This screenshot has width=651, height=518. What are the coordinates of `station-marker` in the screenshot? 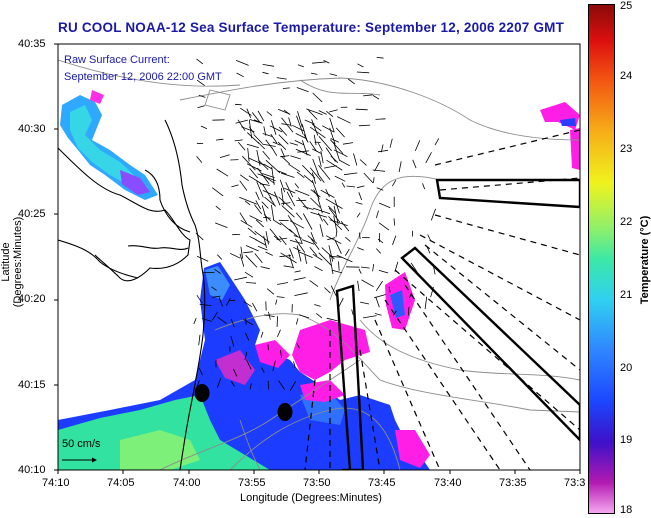 It's located at (202, 393).